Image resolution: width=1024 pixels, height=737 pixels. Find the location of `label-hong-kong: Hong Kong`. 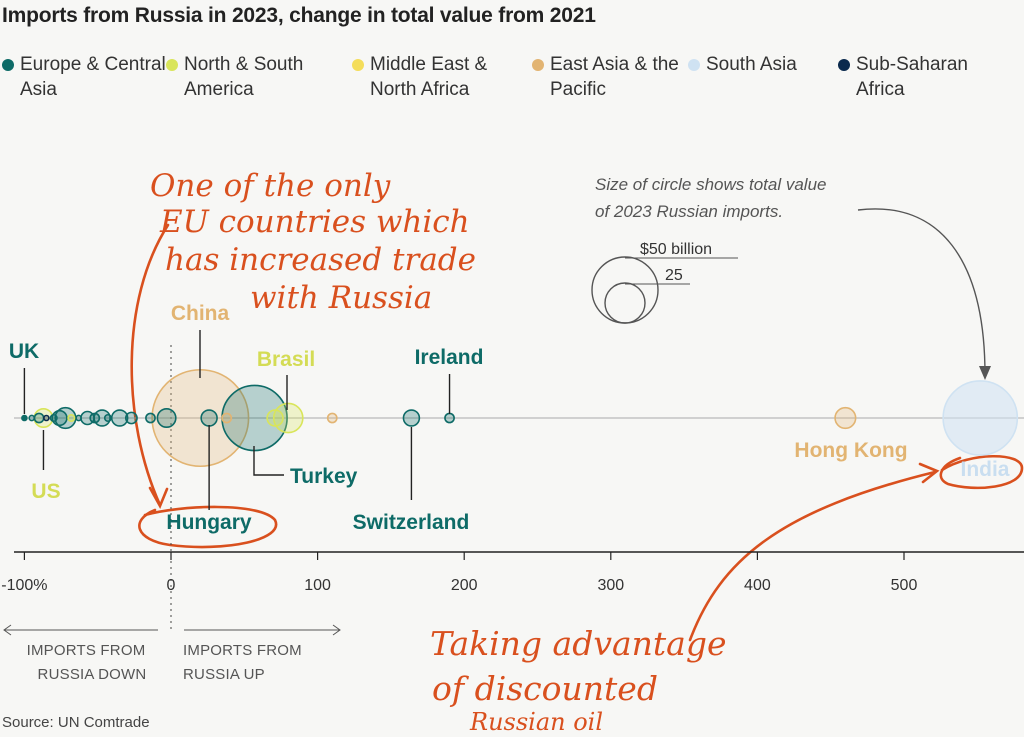

label-hong-kong: Hong Kong is located at coordinates (850, 450).